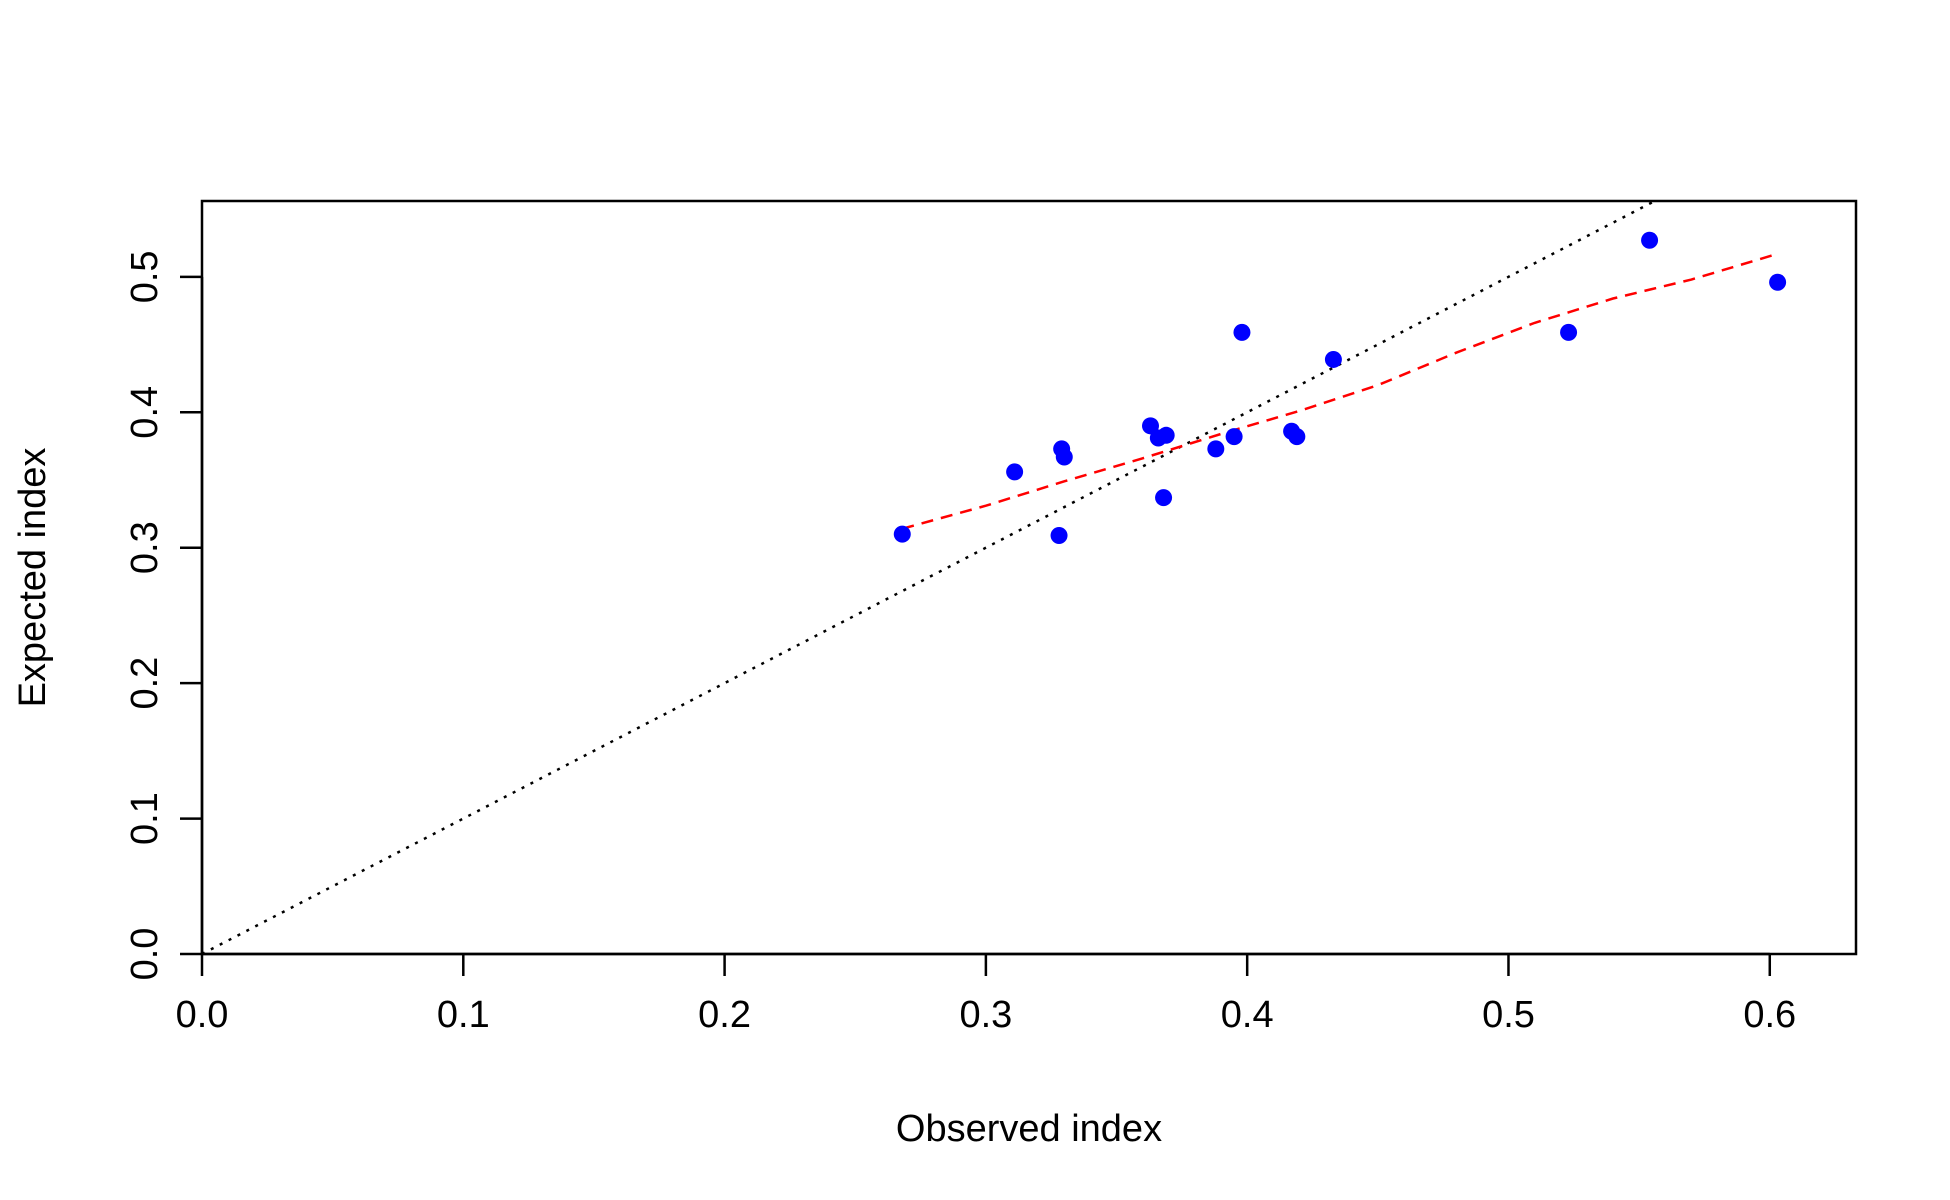 This screenshot has height=1200, width=1950. I want to click on y-tick-label: 0.3, so click(145, 547).